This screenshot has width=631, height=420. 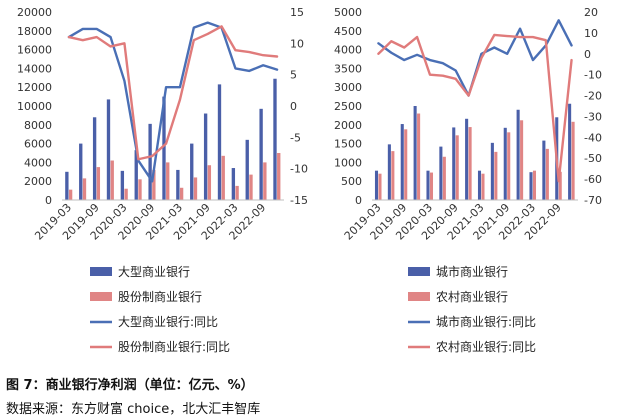 I want to click on y-left-tick-label: 14000, so click(x=34, y=68).